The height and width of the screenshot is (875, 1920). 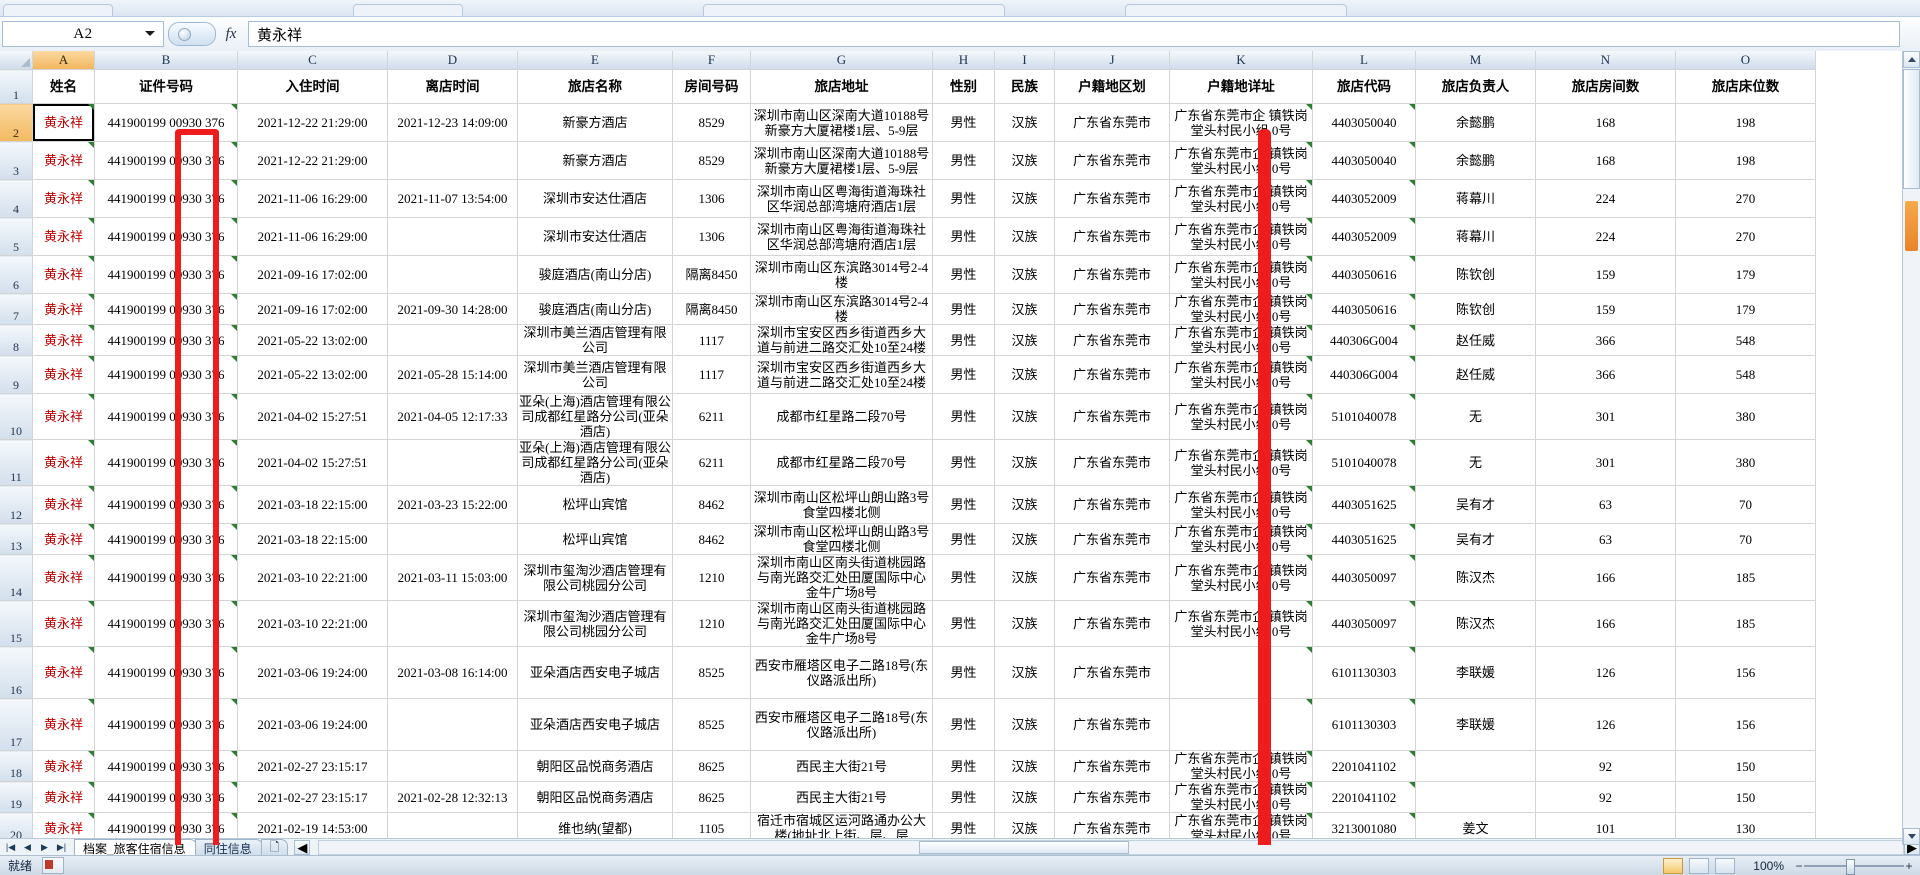 I want to click on cell-A11: 黄永祥, so click(x=63, y=462).